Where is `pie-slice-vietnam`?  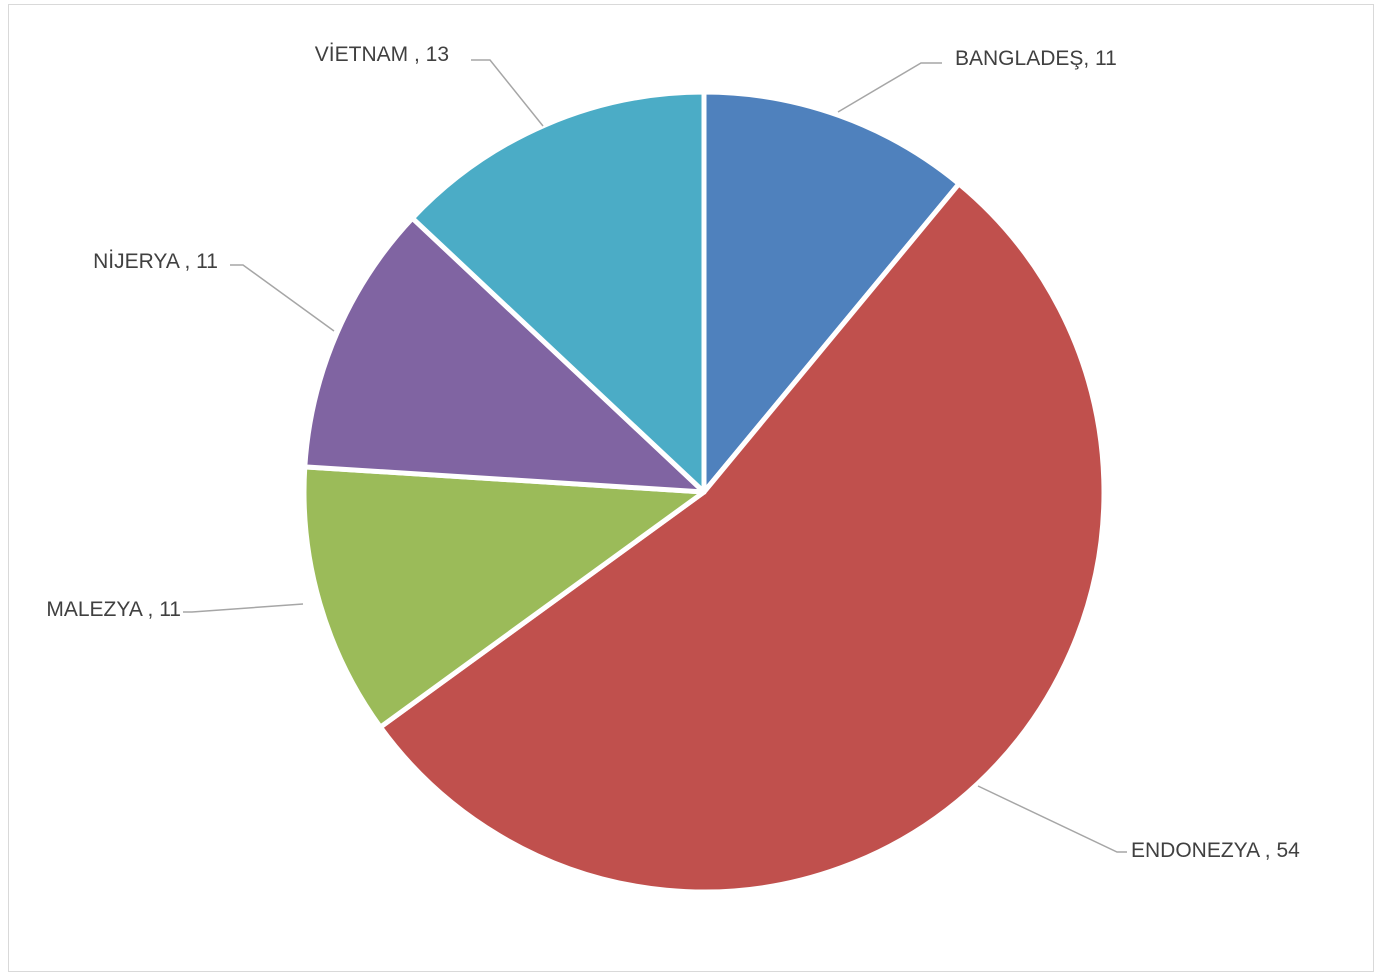 pie-slice-vietnam is located at coordinates (558, 292).